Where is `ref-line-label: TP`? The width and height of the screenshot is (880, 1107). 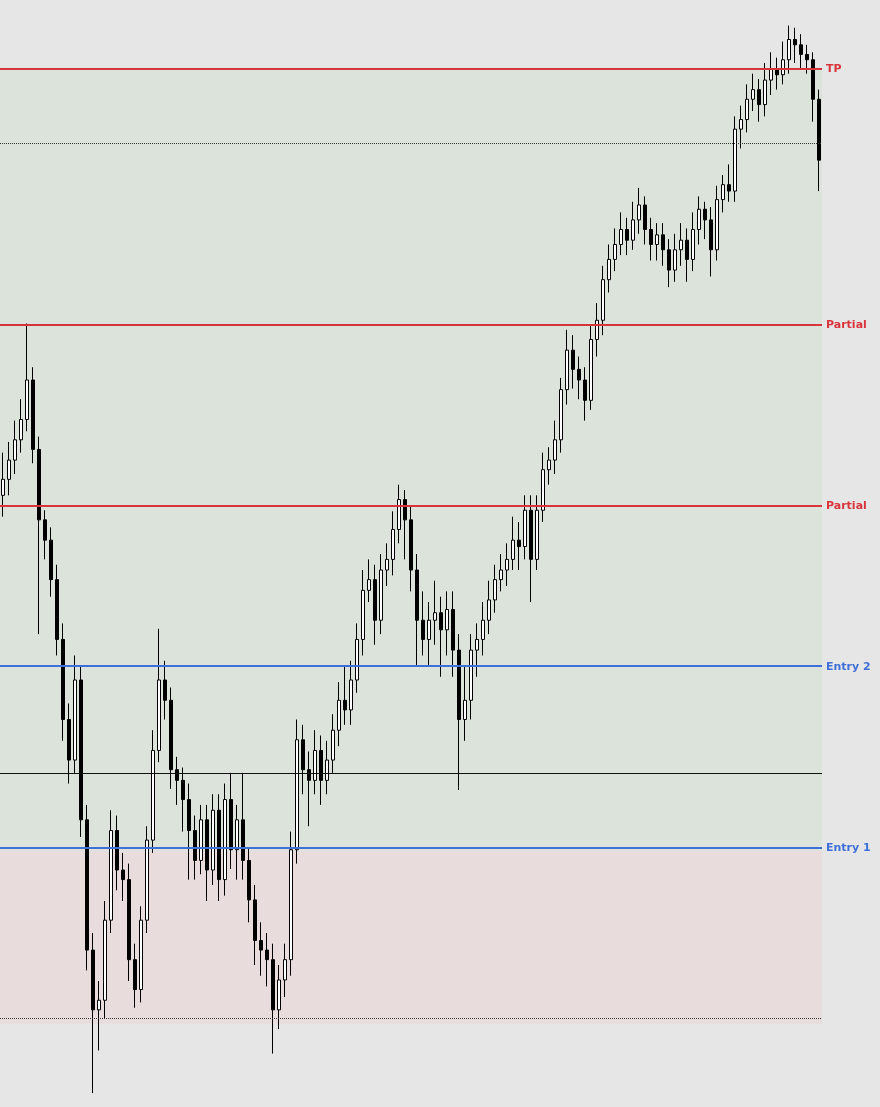 ref-line-label: TP is located at coordinates (834, 68).